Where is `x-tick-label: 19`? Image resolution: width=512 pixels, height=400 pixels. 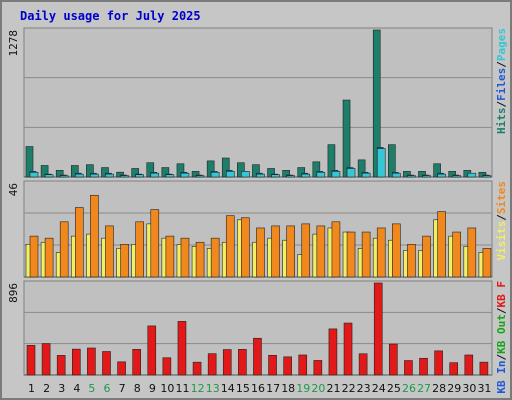
x-tick-label: 19 is located at coordinates (303, 388).